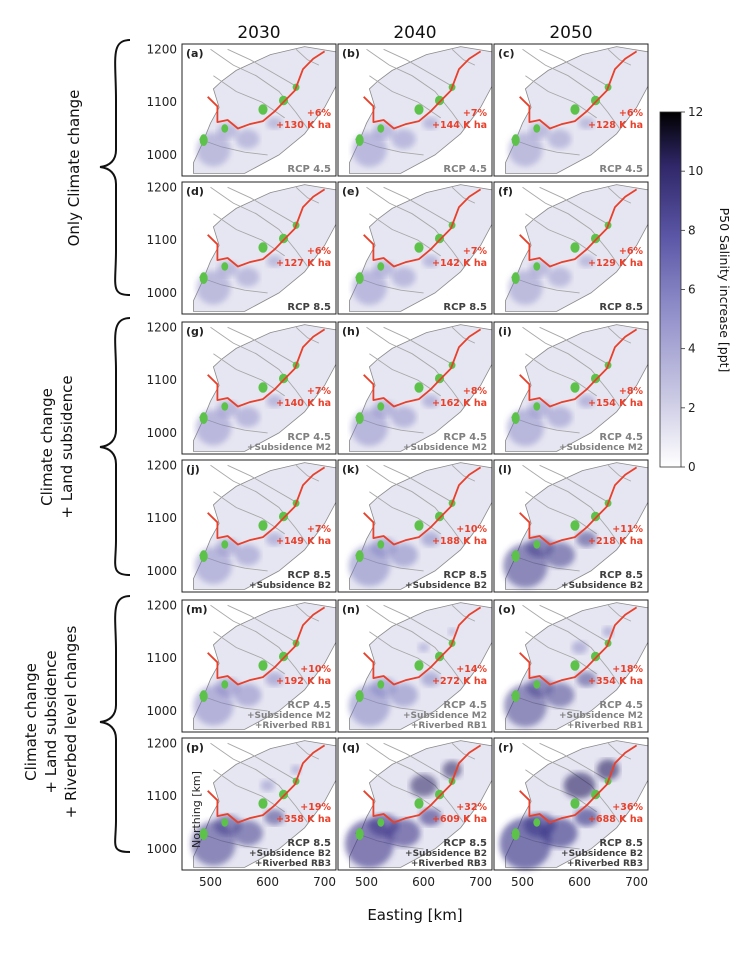 This screenshot has width=748, height=967. I want to click on y-tick-label: 1000, so click(161, 155).